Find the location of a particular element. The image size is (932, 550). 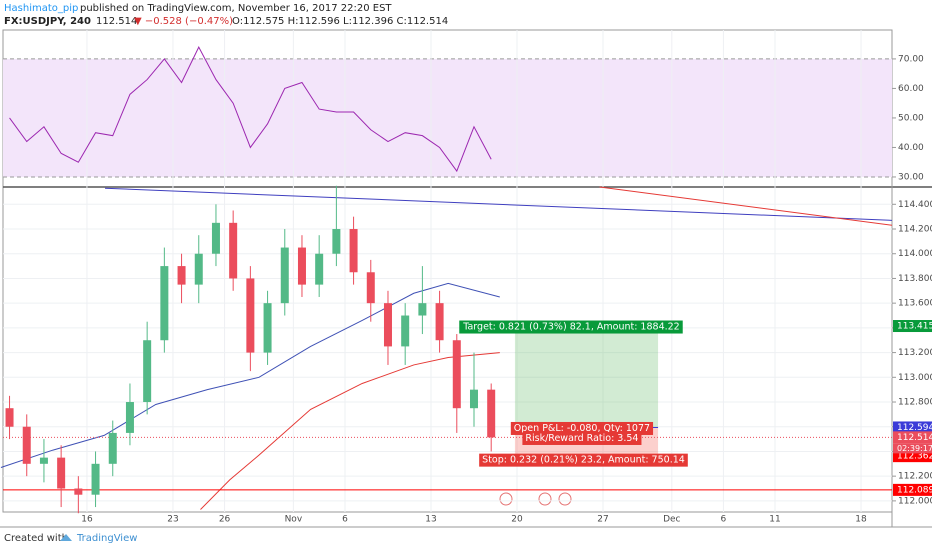

x-tick-label: Dec is located at coordinates (671, 520).